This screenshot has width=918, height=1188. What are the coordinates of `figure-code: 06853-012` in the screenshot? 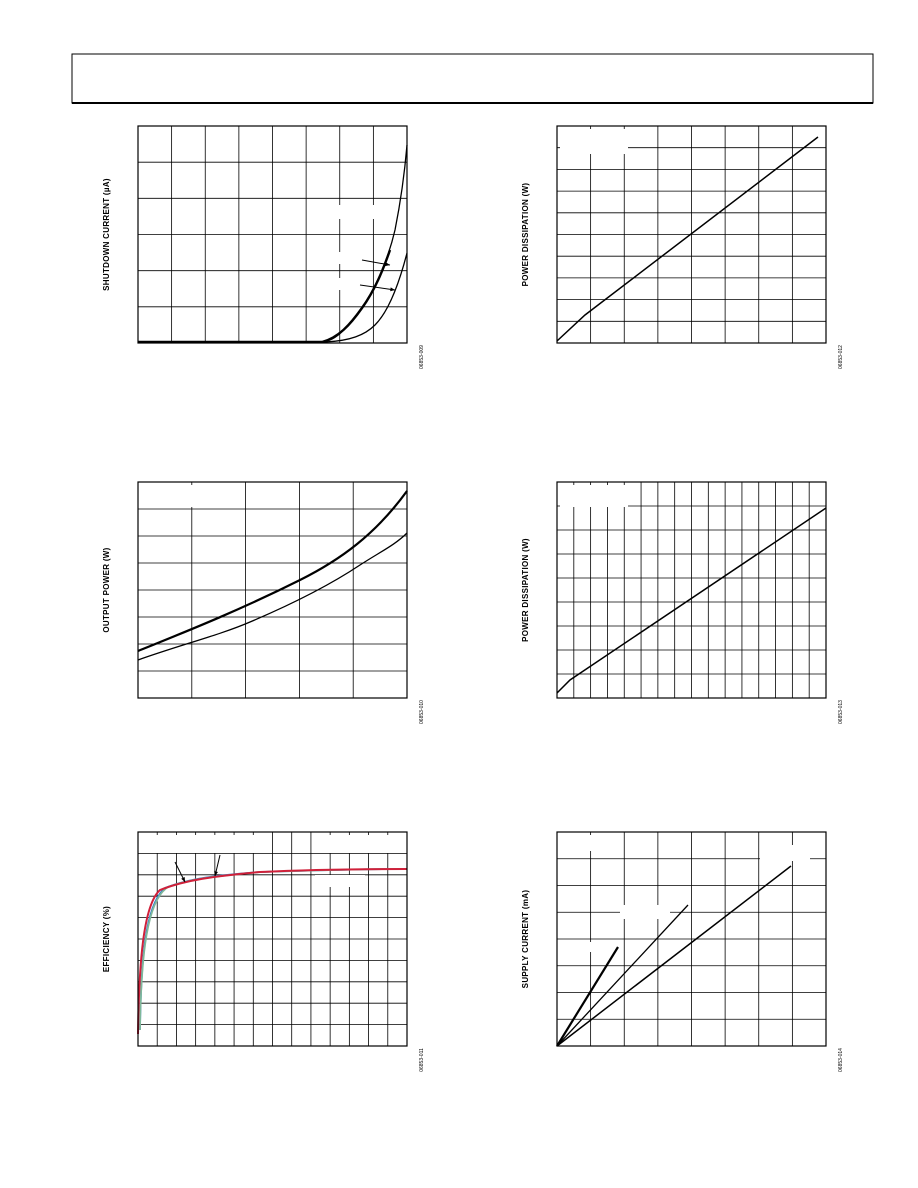 It's located at (841, 357).